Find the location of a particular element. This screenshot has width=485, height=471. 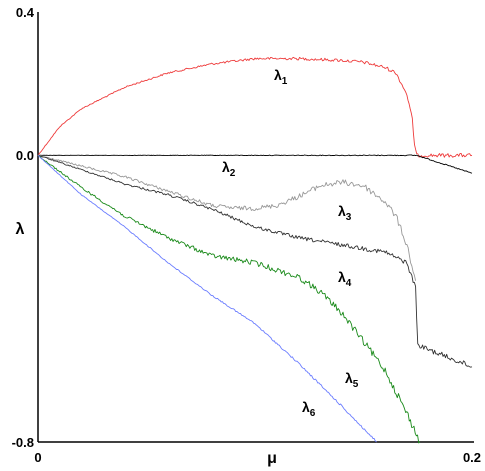

x-axis-label: μ is located at coordinates (272, 458).